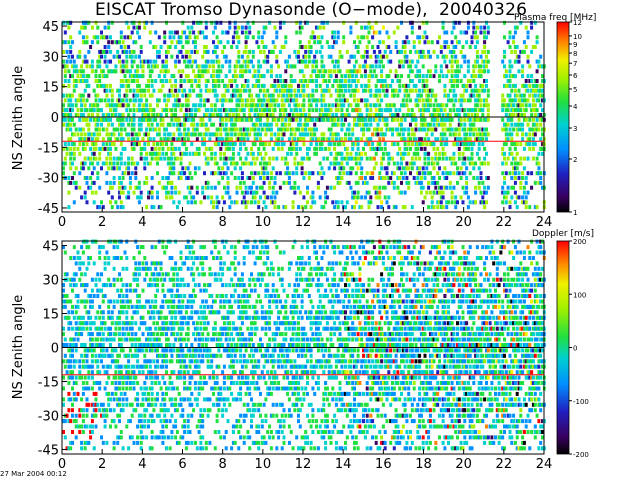 The height and width of the screenshot is (480, 640). What do you see at coordinates (575, 76) in the screenshot?
I see `colorbar-tick-label: 6` at bounding box center [575, 76].